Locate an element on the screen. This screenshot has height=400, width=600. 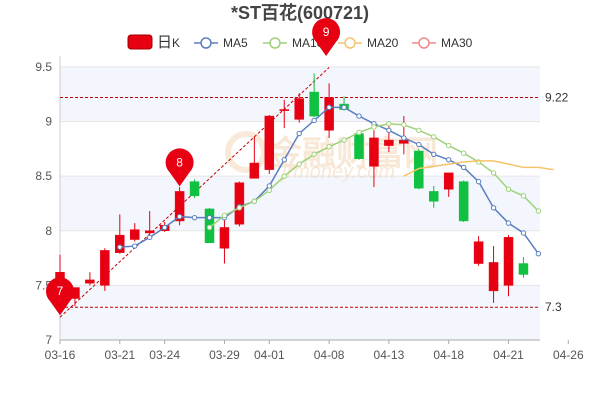
x-tick-label: 03-16 is located at coordinates (60, 355).